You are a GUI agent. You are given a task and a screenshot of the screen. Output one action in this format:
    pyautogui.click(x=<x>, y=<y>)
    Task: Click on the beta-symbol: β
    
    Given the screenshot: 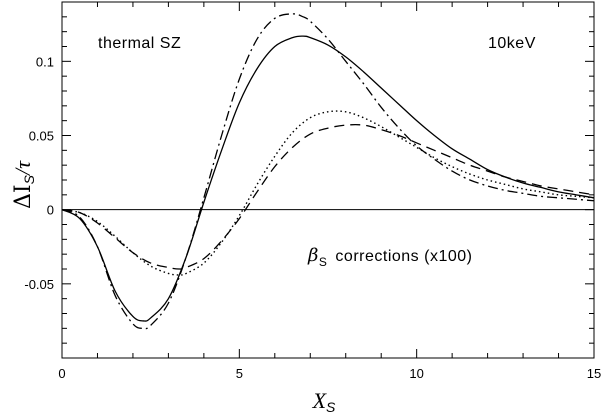 What is the action you would take?
    pyautogui.click(x=313, y=255)
    